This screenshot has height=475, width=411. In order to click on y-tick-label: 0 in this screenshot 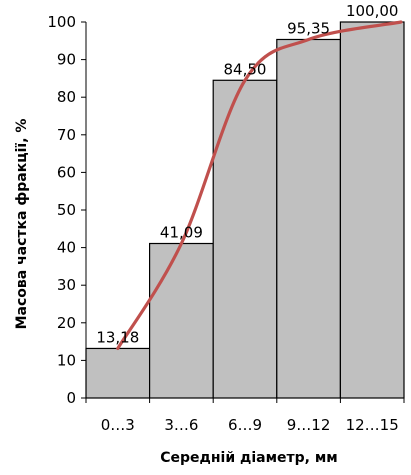, I will do `click(71, 398)`.